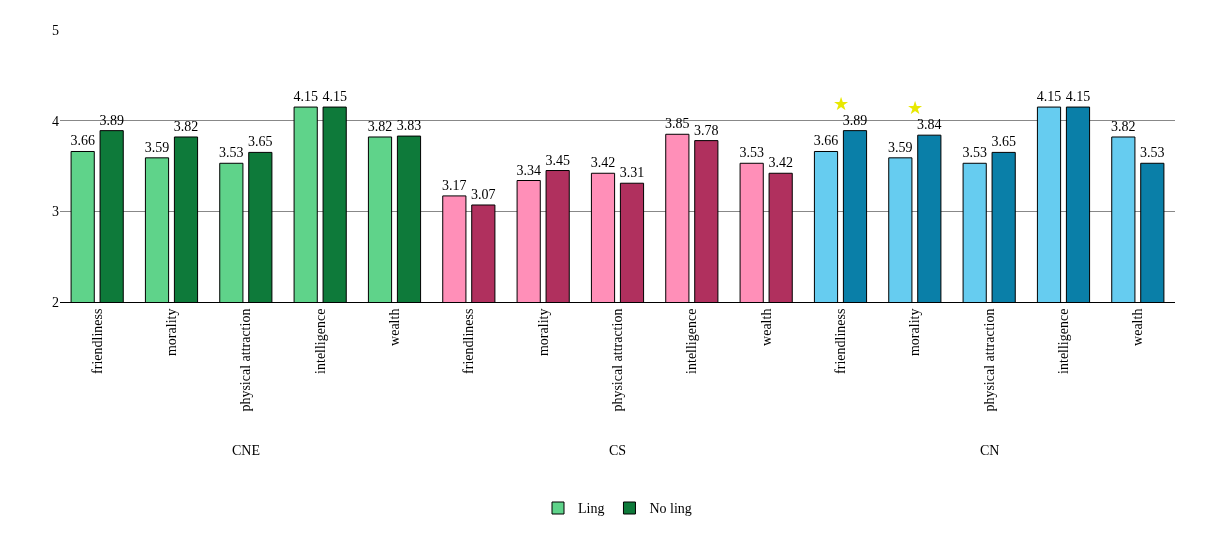  What do you see at coordinates (677, 124) in the screenshot?
I see `data-label: 3.85` at bounding box center [677, 124].